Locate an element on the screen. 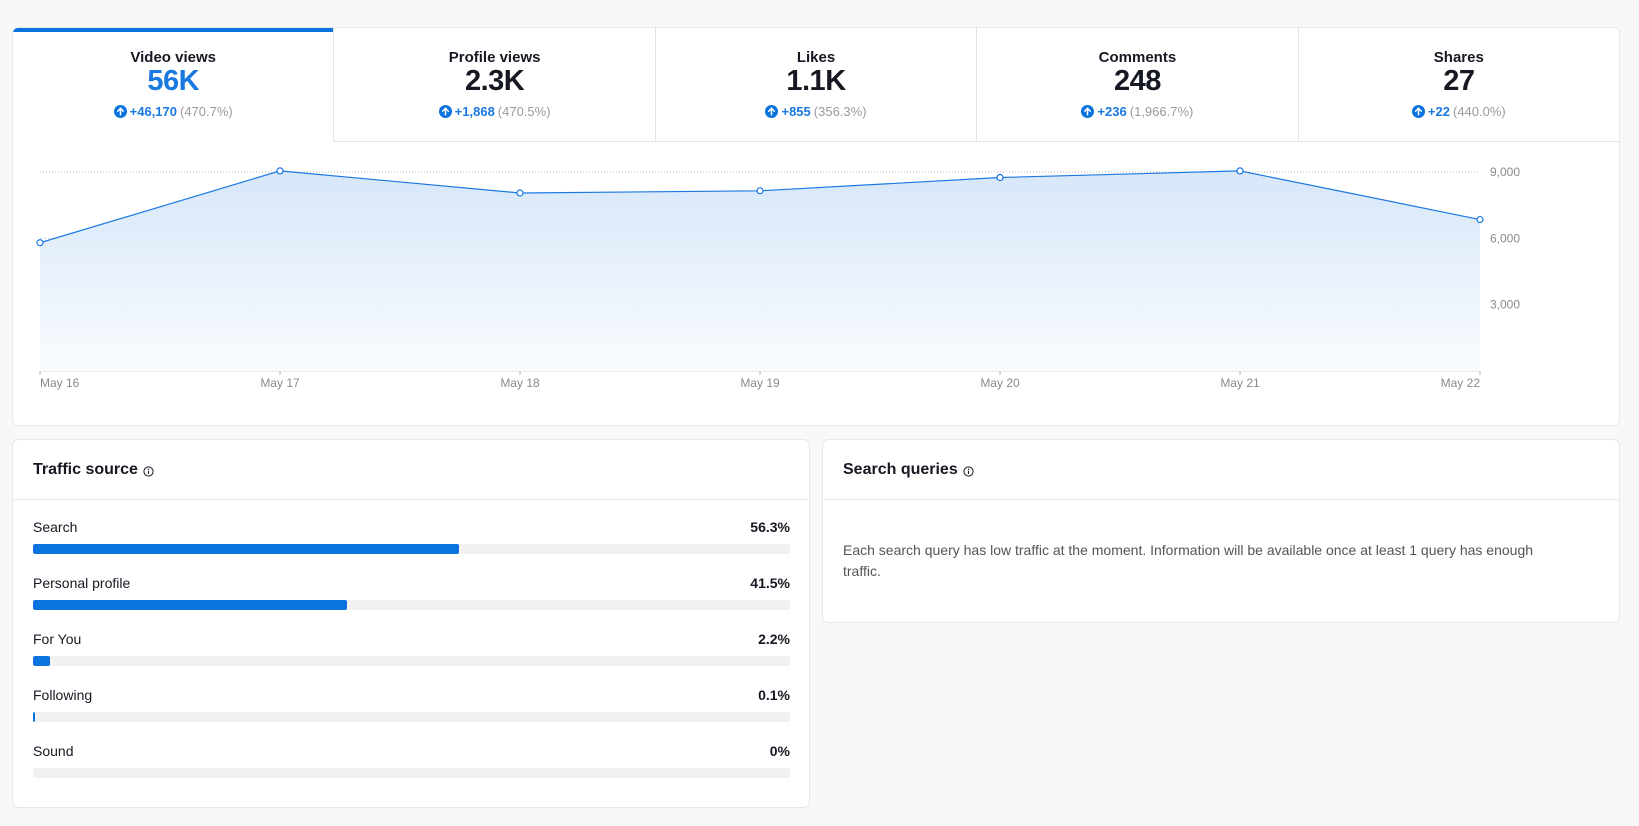 This screenshot has width=1639, height=826. tab-video-views: Video views 56K +46,170 (470.7%) is located at coordinates (173, 85).